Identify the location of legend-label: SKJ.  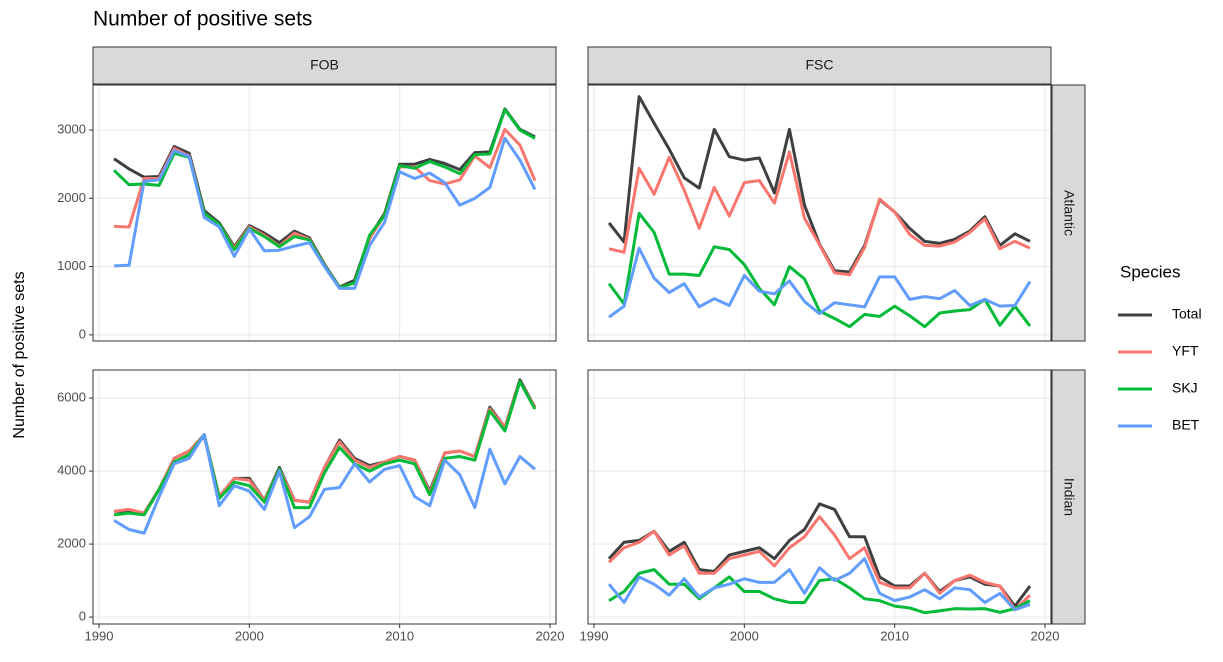
(1185, 388).